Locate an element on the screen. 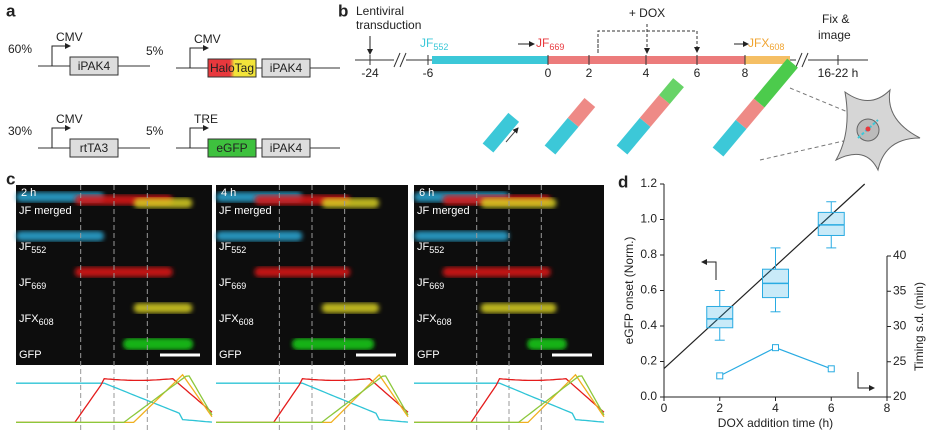 Image resolution: width=930 pixels, height=437 pixels. y-tick-label: 0.8 is located at coordinates (648, 254).